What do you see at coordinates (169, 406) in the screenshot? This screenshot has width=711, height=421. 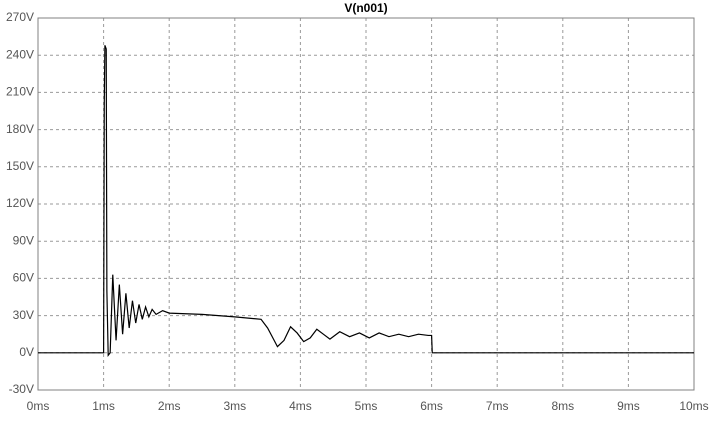 I see `x-tick-label: 2ms` at bounding box center [169, 406].